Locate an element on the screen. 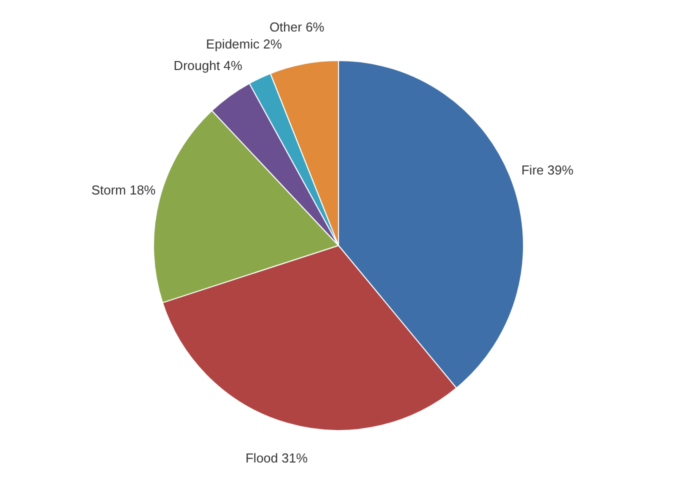 The image size is (677, 491). slice-label: Epidemic 2% is located at coordinates (244, 44).